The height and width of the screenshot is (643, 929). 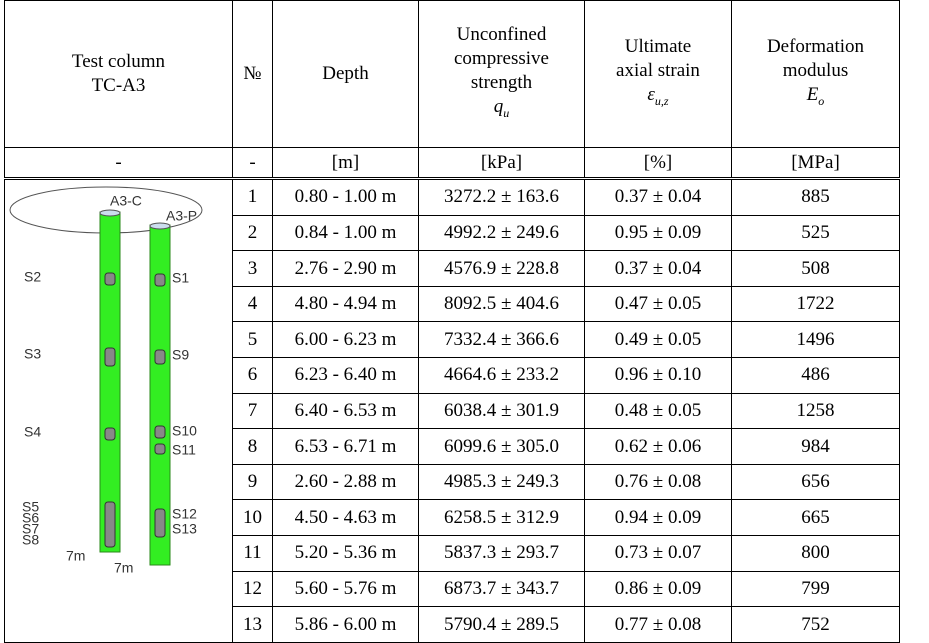 What do you see at coordinates (501, 446) in the screenshot?
I see `cell: 6099.6 ± 305.0` at bounding box center [501, 446].